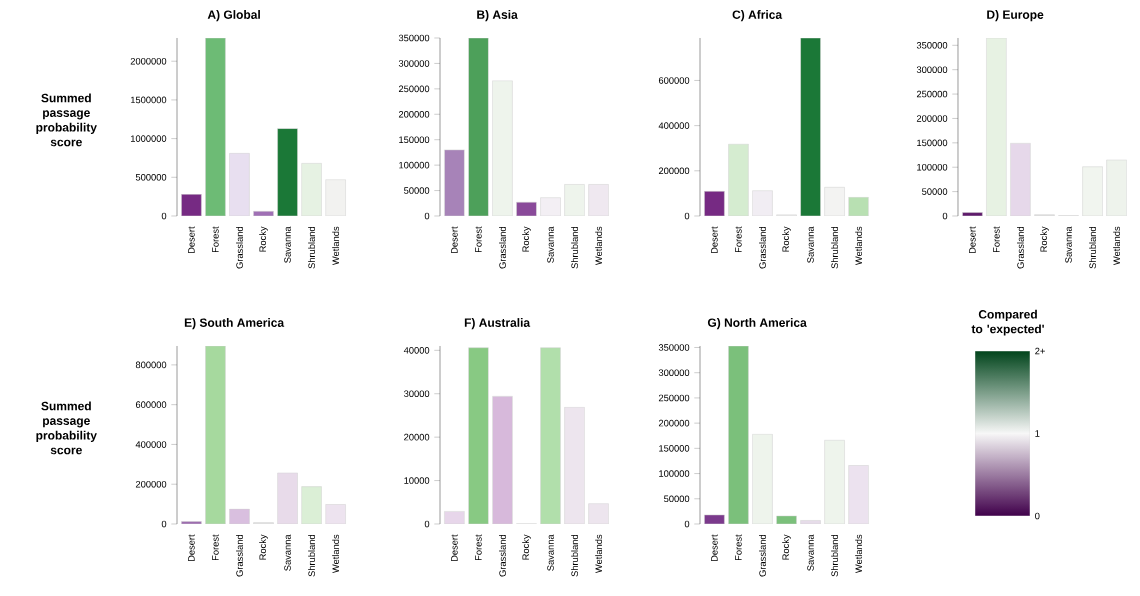  I want to click on y-tick-label: 10000, so click(417, 480).